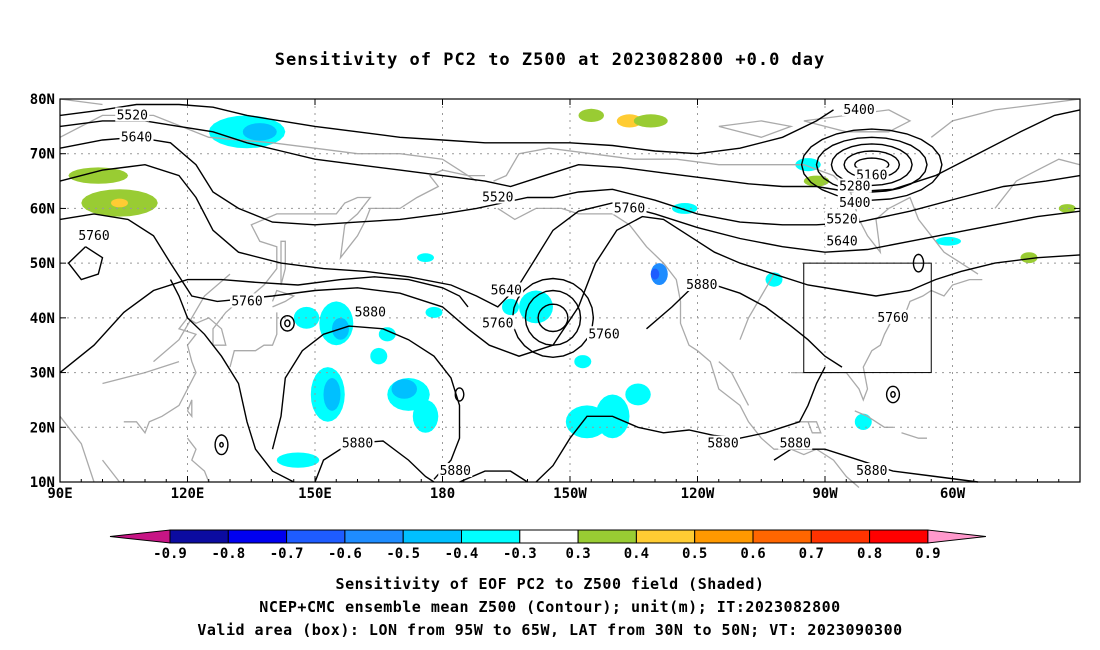 Image resolution: width=1100 pixels, height=650 pixels. I want to click on colorbar-label: 0.5, so click(694, 554).